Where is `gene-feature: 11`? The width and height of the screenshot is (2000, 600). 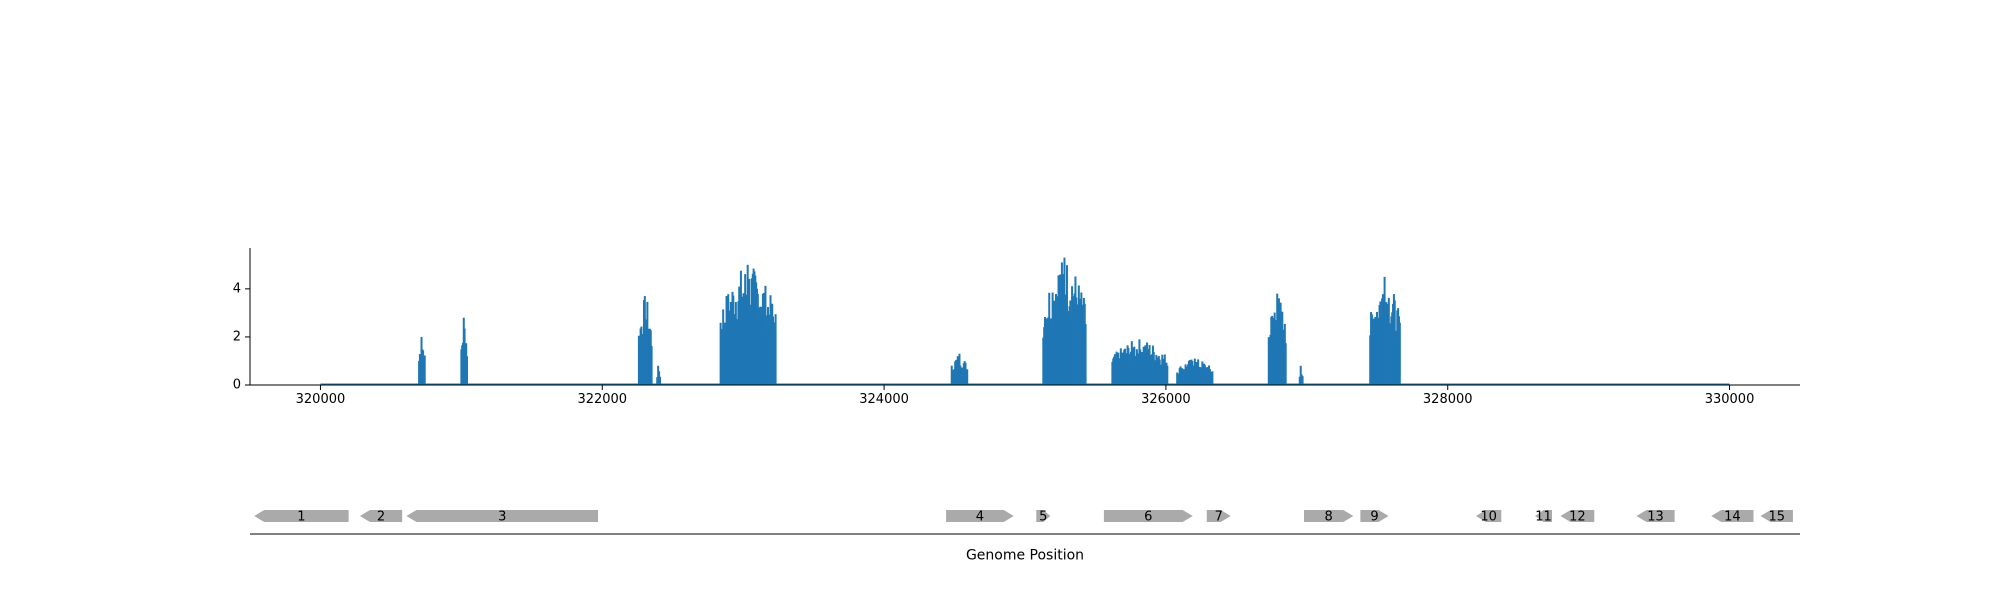
gene-feature: 11 is located at coordinates (1543, 517).